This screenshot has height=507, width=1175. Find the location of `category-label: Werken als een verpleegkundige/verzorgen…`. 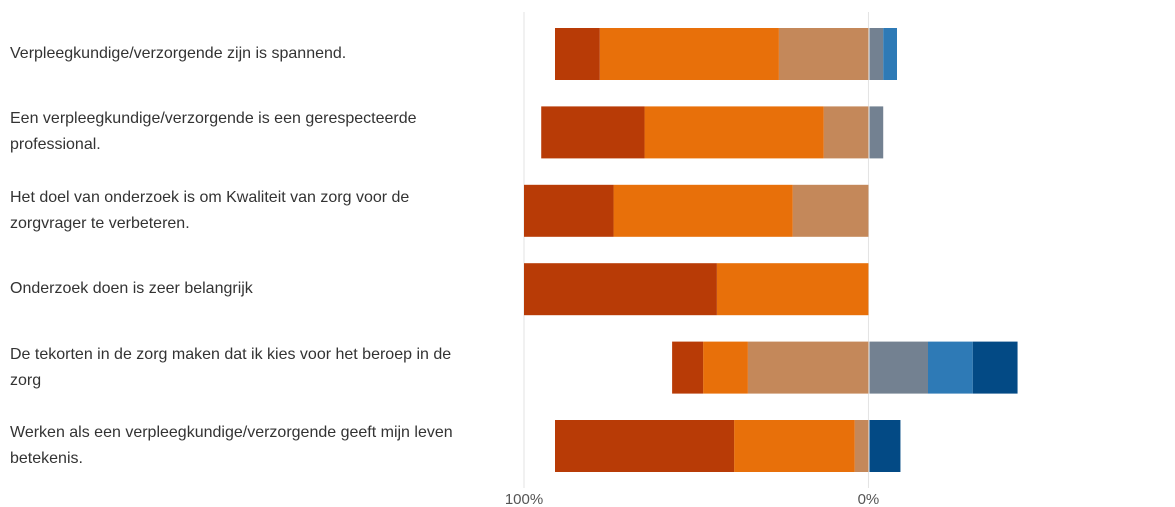

category-label: Werken als een verpleegkundige/verzorgen… is located at coordinates (231, 445).